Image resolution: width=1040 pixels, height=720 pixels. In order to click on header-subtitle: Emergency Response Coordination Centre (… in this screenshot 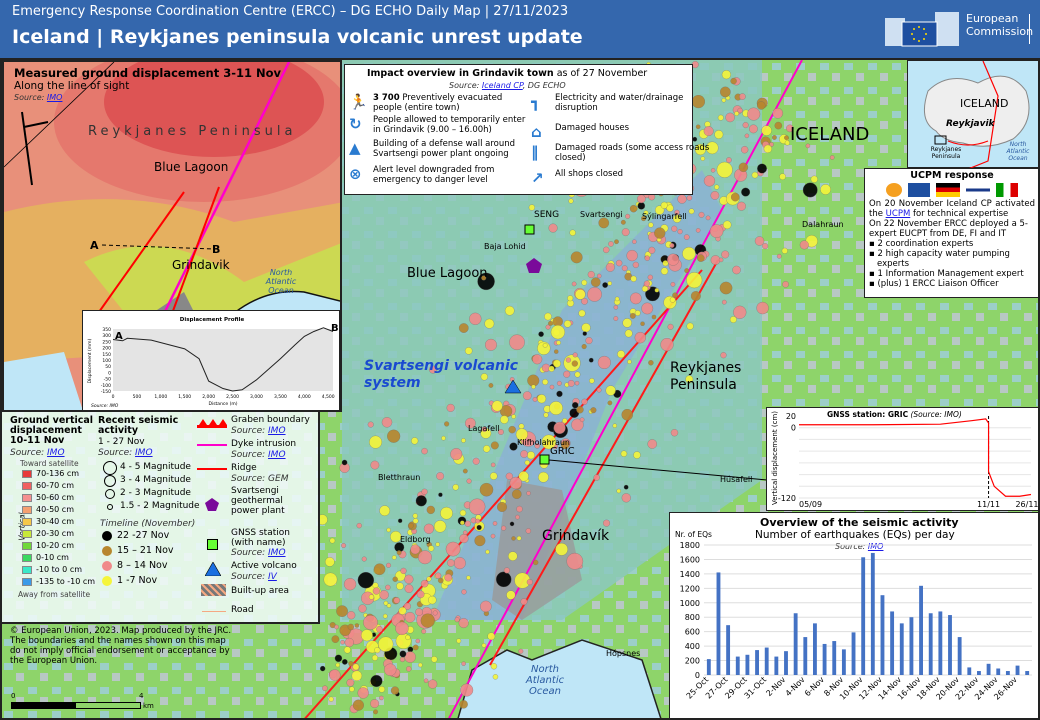, I will do `click(290, 11)`.